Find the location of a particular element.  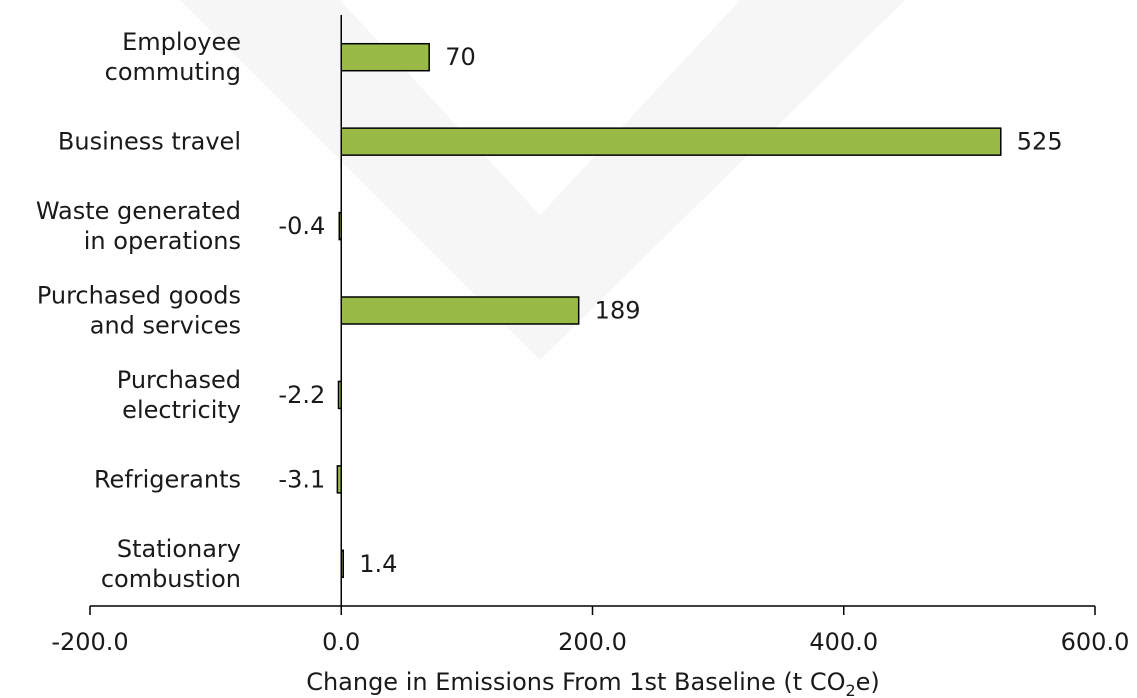

category-label: Purchased goods and services is located at coordinates (139, 311).